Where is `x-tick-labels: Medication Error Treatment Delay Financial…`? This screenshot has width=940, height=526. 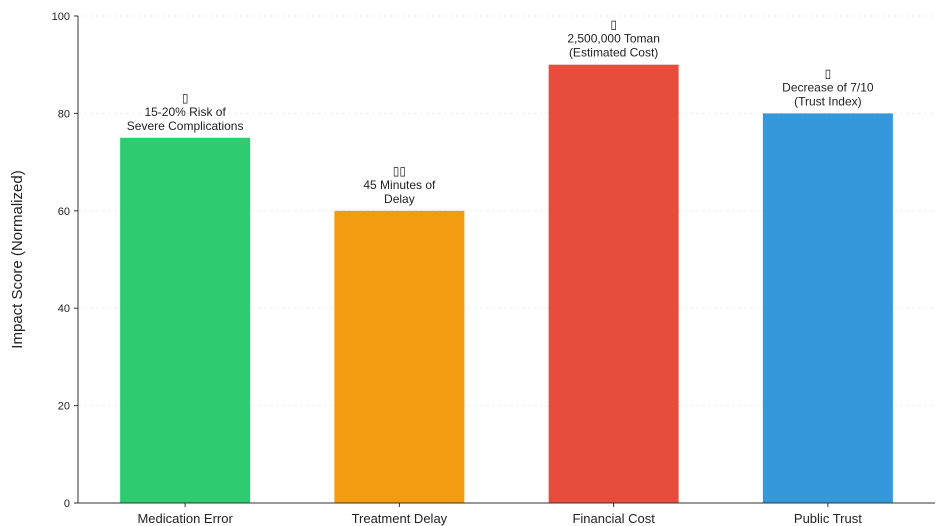
x-tick-labels: Medication Error Treatment Delay Financial… is located at coordinates (499, 514).